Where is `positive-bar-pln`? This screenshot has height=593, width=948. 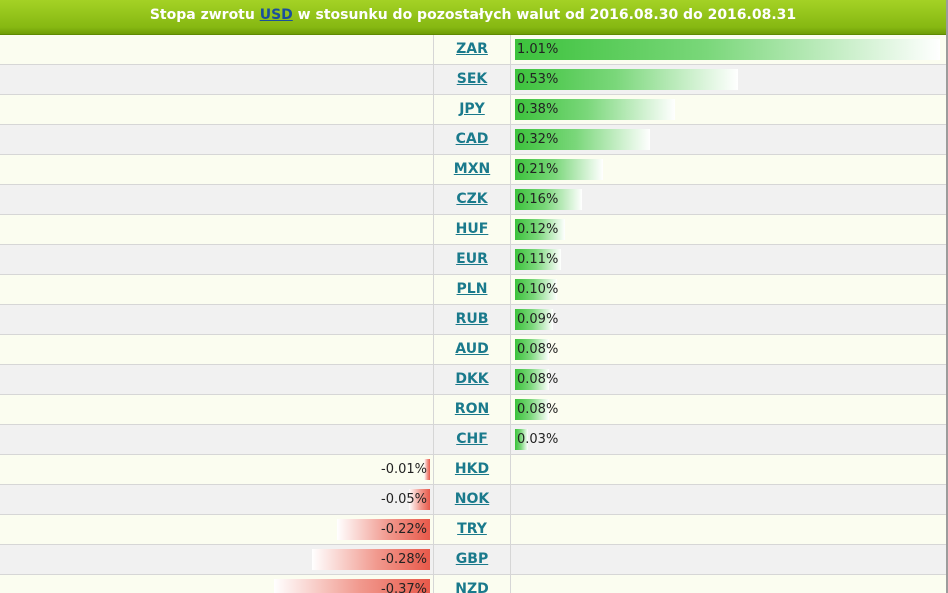 positive-bar-pln is located at coordinates (536, 289).